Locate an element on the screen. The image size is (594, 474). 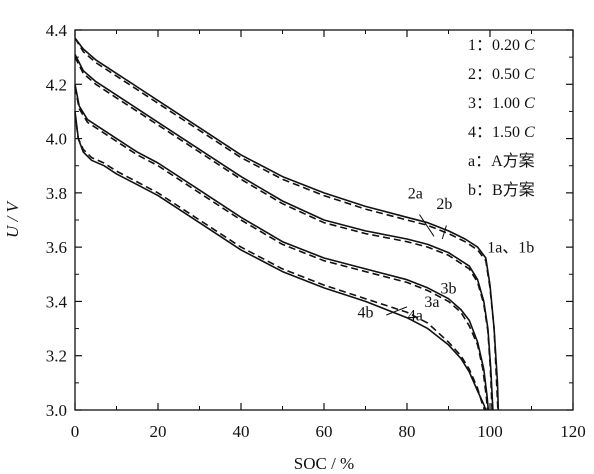
y-tick-label: 4.4 is located at coordinates (57, 30).